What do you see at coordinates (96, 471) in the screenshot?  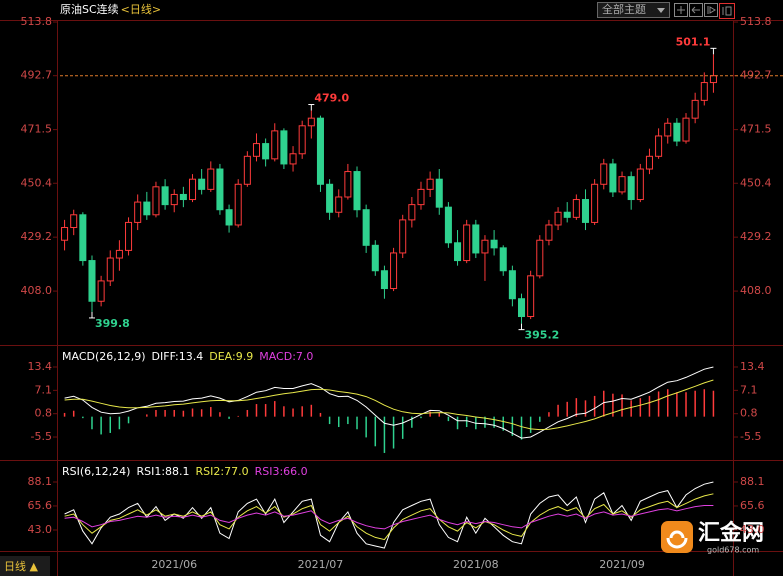 I see `panel-title: RSI(6,12,24)` at bounding box center [96, 471].